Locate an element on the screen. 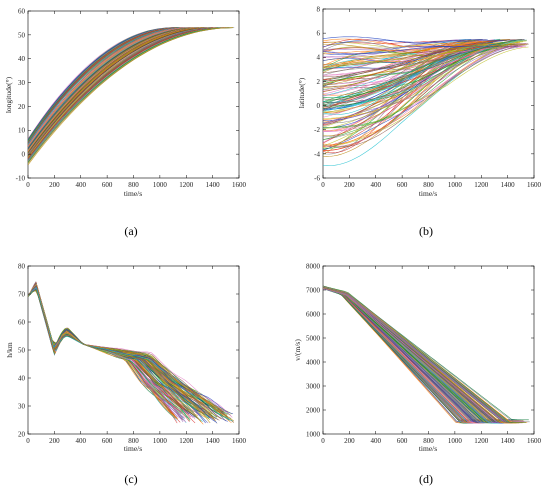 Image resolution: width=550 pixels, height=491 pixels. panel-b-xtick-label: 0 is located at coordinates (323, 185).